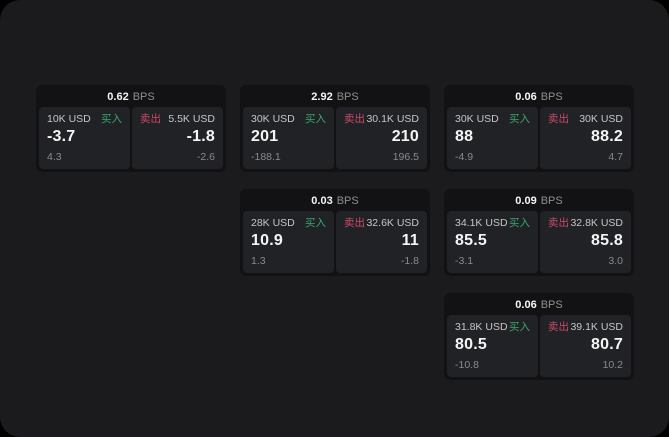 Image resolution: width=669 pixels, height=437 pixels. Describe the element at coordinates (205, 157) in the screenshot. I see `sell-delta: -2.6` at that location.